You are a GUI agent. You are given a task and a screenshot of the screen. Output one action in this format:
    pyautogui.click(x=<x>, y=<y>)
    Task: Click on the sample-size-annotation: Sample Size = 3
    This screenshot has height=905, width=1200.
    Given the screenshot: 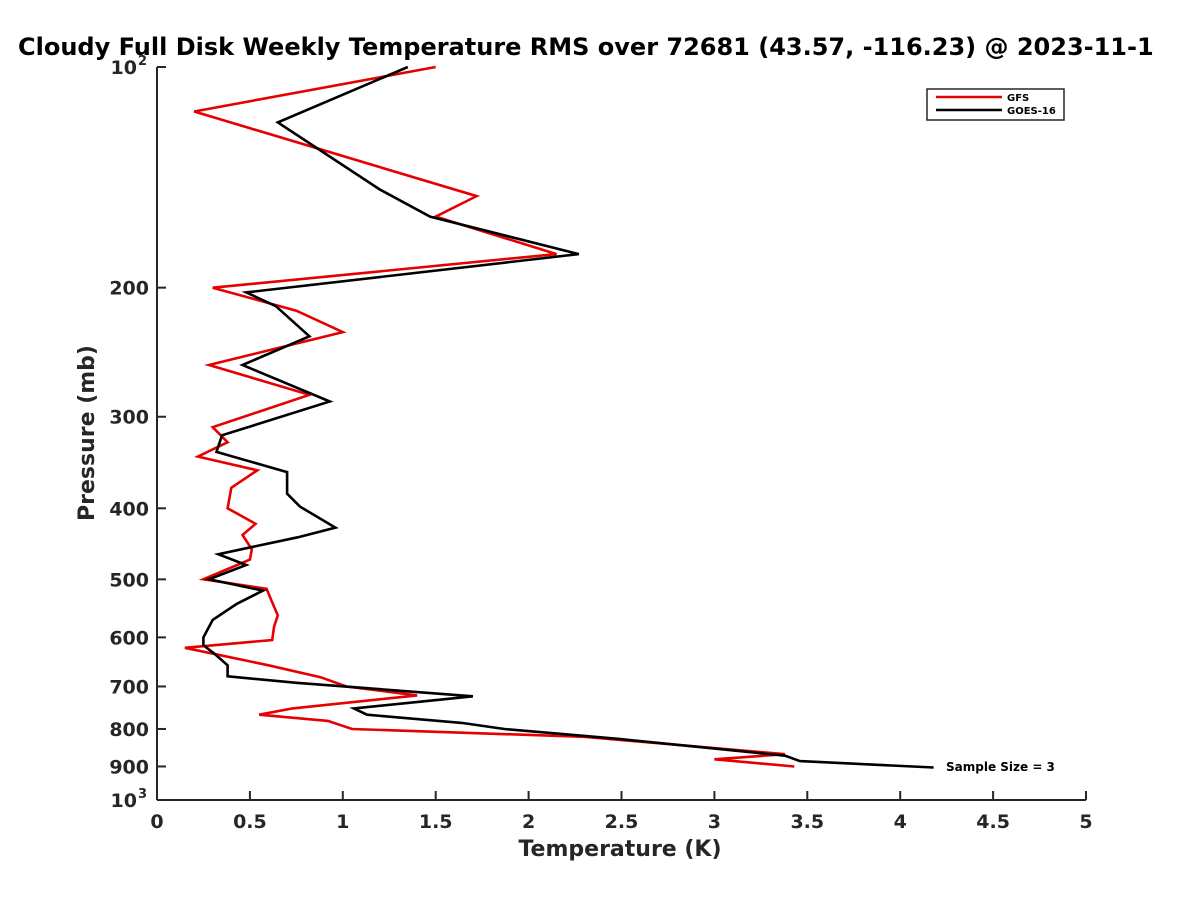 What is the action you would take?
    pyautogui.click(x=1000, y=767)
    